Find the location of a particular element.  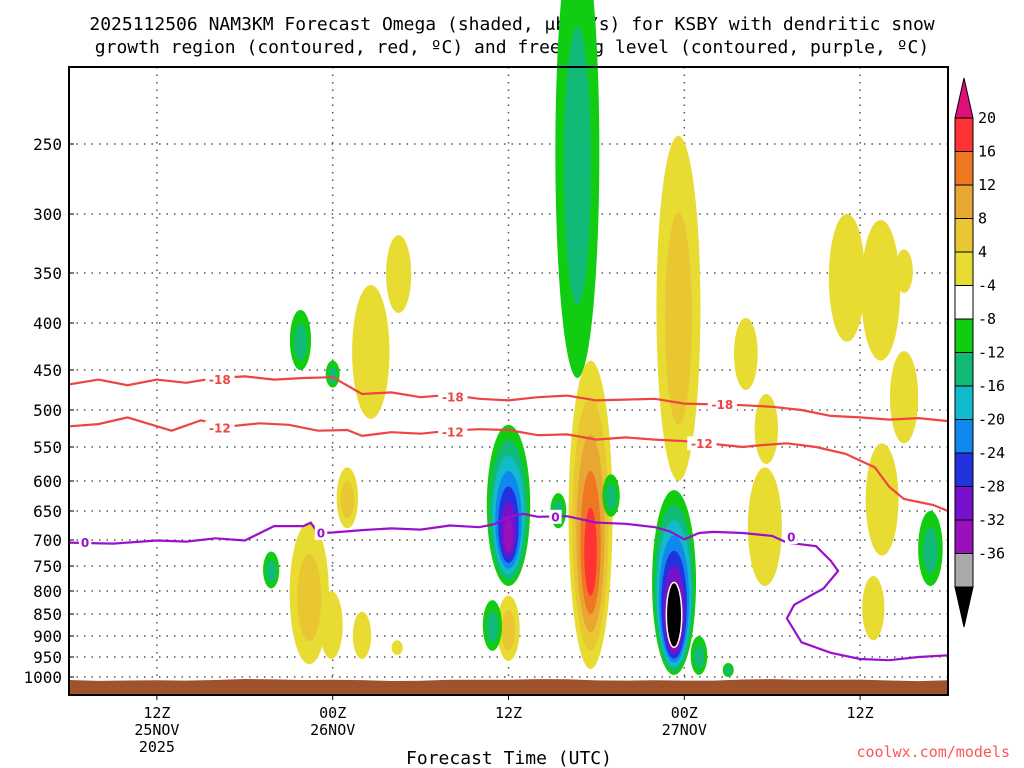

colorbar-label-4: 4 is located at coordinates (982, 252).